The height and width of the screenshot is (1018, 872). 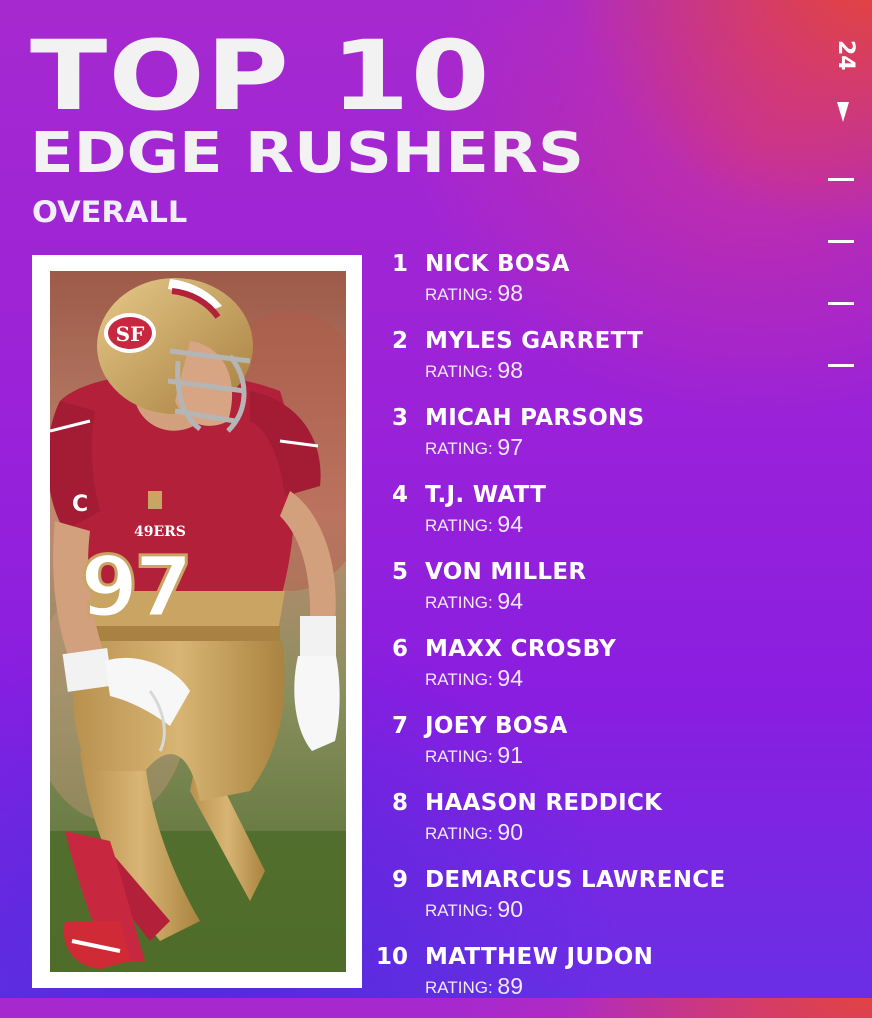 What do you see at coordinates (612, 979) in the screenshot?
I see `list-item: 10 MATTHEW JUDON RATING: 89` at bounding box center [612, 979].